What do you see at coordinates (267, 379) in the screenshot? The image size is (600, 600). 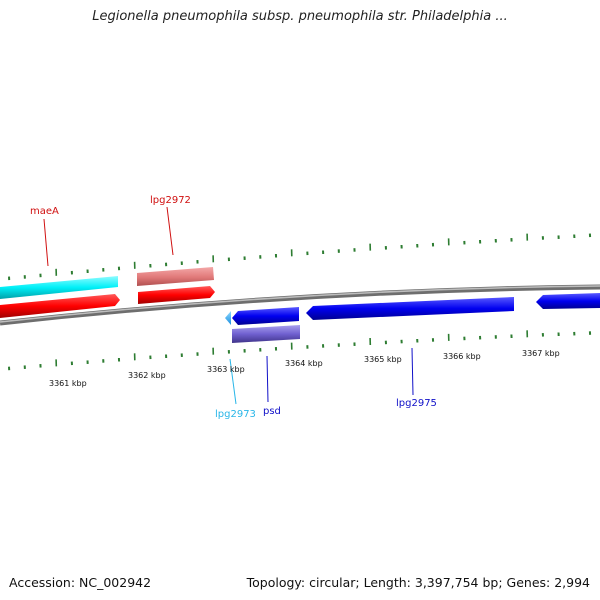 I see `psd-leader` at bounding box center [267, 379].